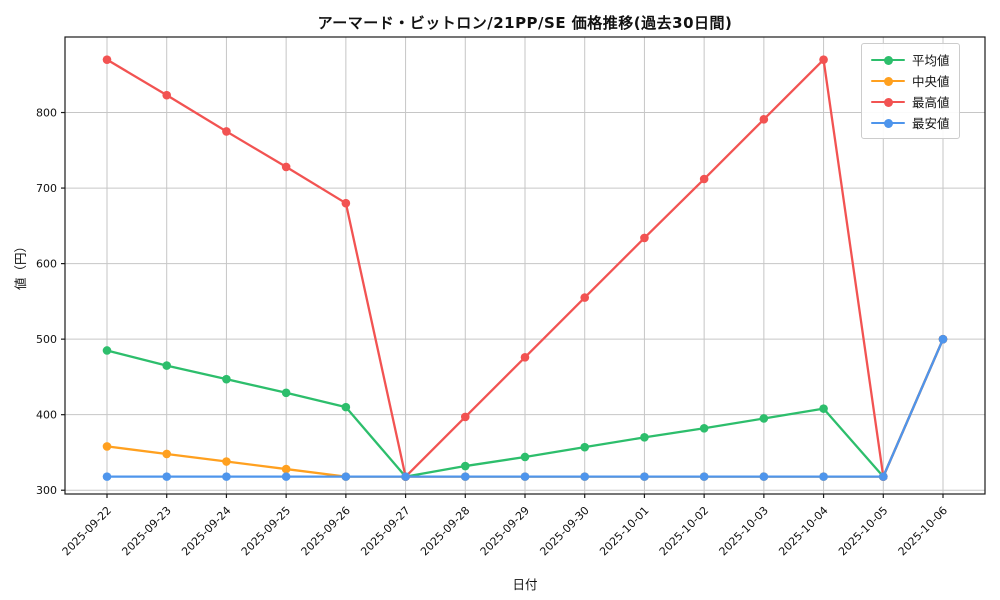 This screenshot has height=600, width=1000. I want to click on x-tick-label: 2025-09-25, so click(266, 531).